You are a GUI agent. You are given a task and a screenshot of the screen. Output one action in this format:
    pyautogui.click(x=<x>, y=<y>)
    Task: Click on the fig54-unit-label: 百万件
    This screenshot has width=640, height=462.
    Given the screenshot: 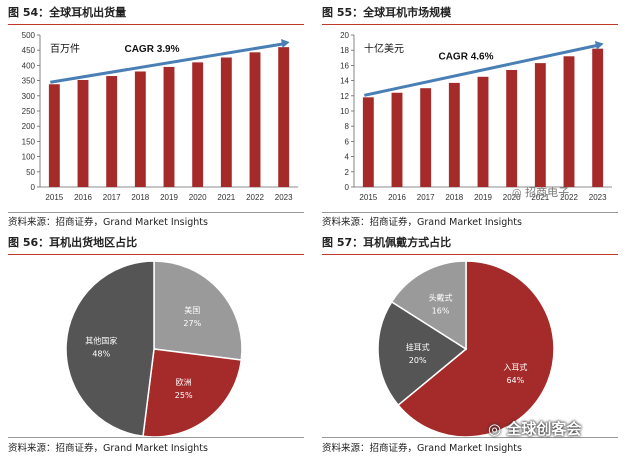 What is the action you would take?
    pyautogui.click(x=65, y=49)
    